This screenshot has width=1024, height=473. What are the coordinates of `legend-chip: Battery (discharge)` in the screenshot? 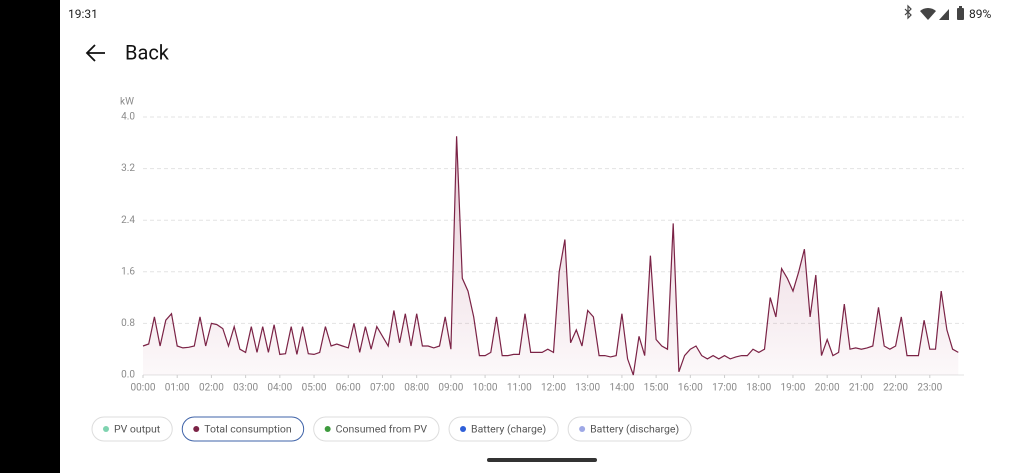 It's located at (629, 429).